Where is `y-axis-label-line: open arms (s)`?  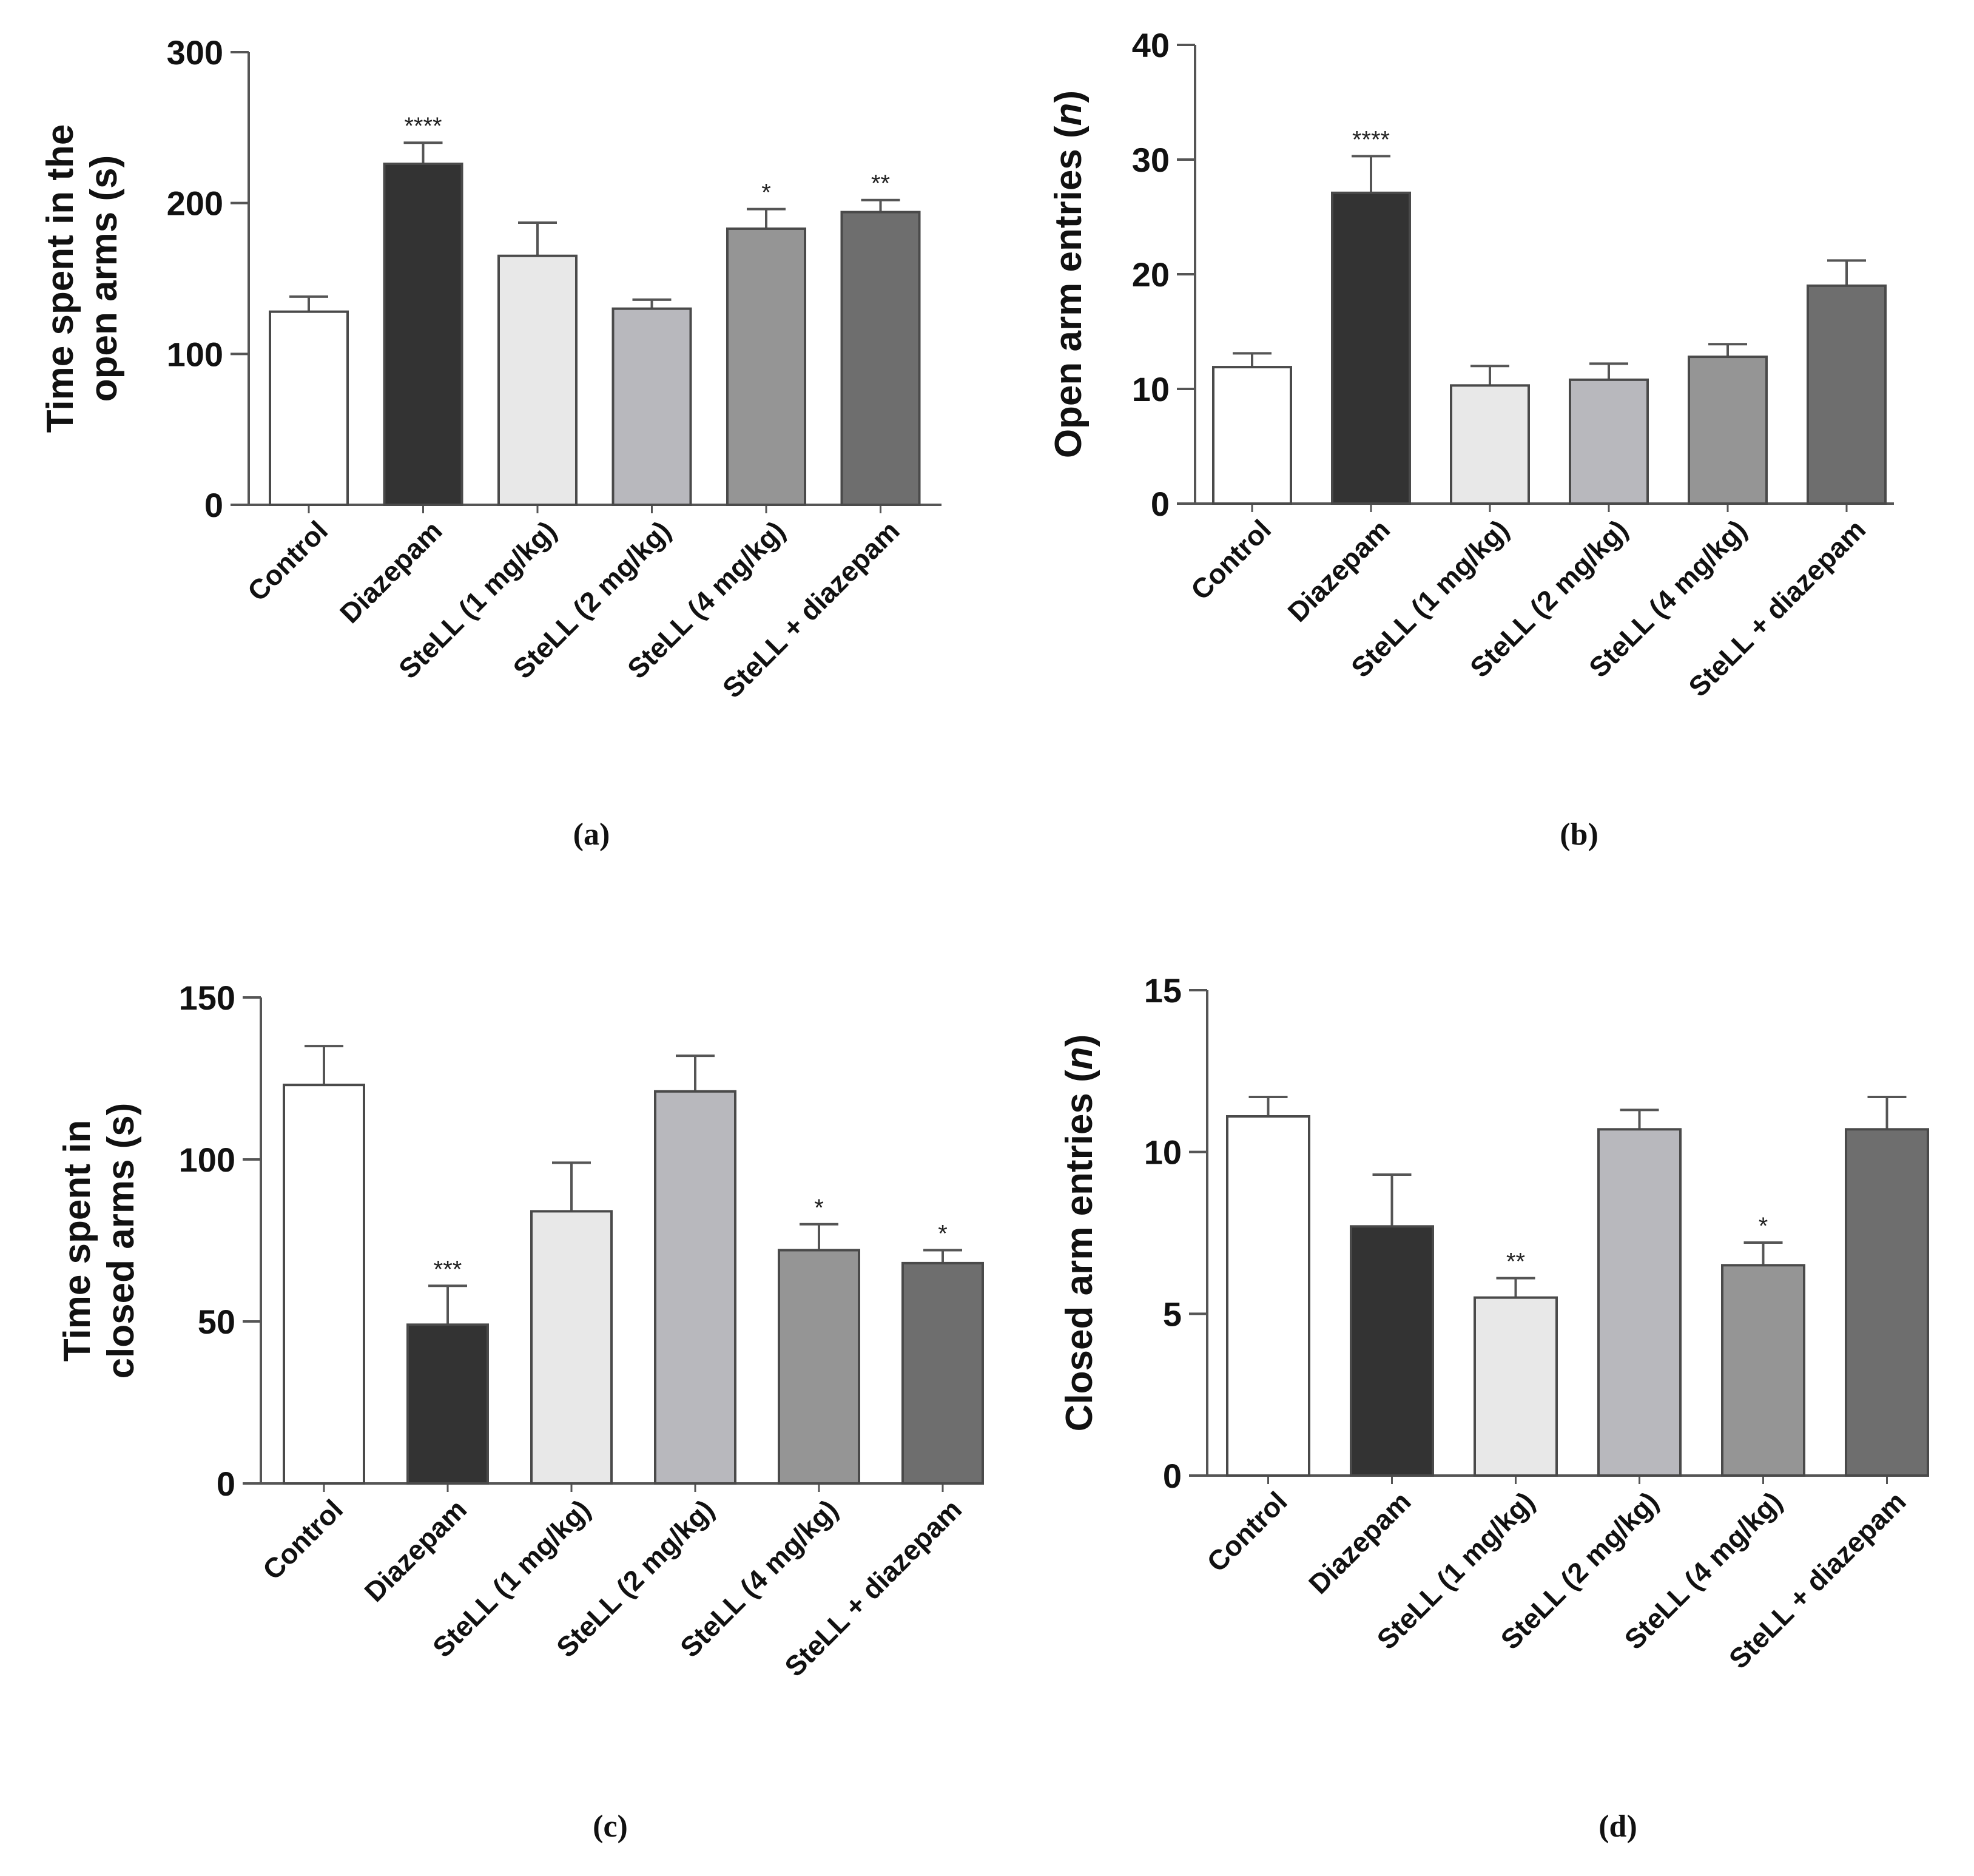
y-axis-label-line: open arms (s) is located at coordinates (104, 278).